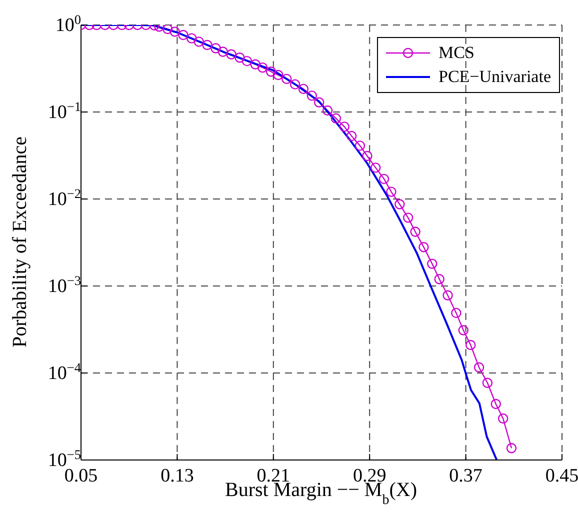 The image size is (578, 512). Describe the element at coordinates (81, 475) in the screenshot. I see `x-tick-label: 0.05` at that location.